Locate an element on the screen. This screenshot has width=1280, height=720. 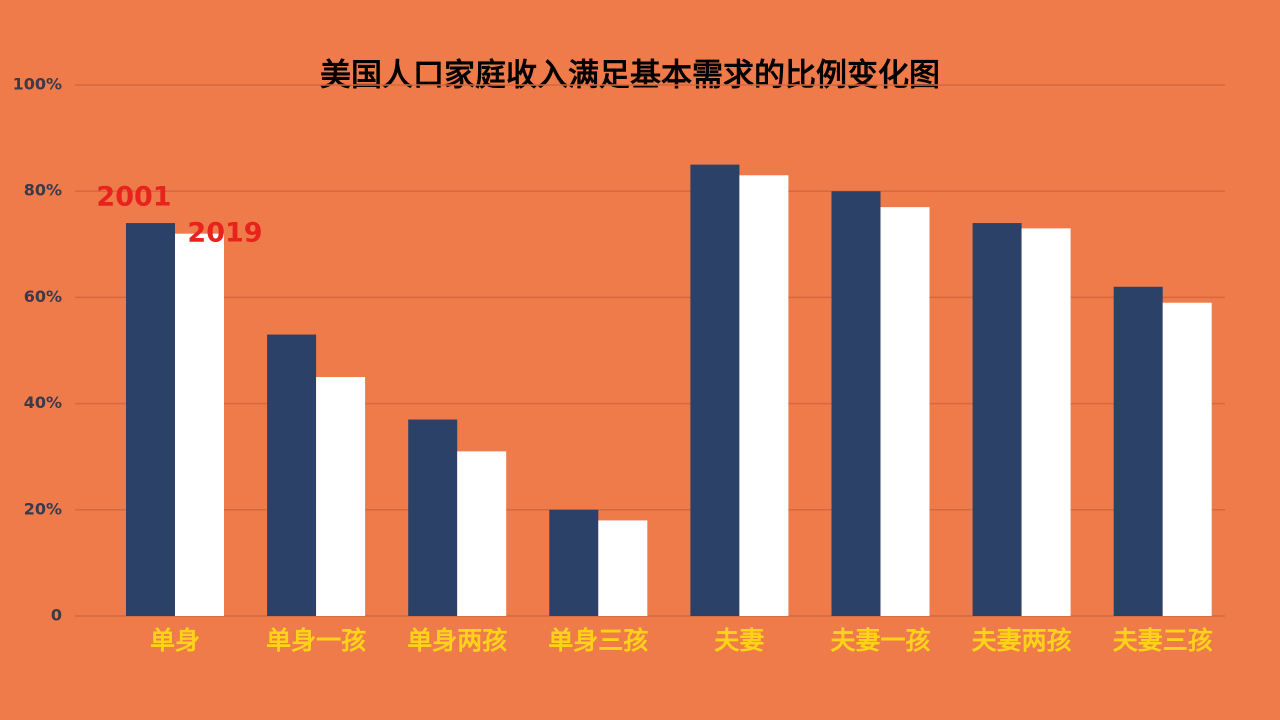
x-tick-label: 单身一孩 is located at coordinates (316, 640).